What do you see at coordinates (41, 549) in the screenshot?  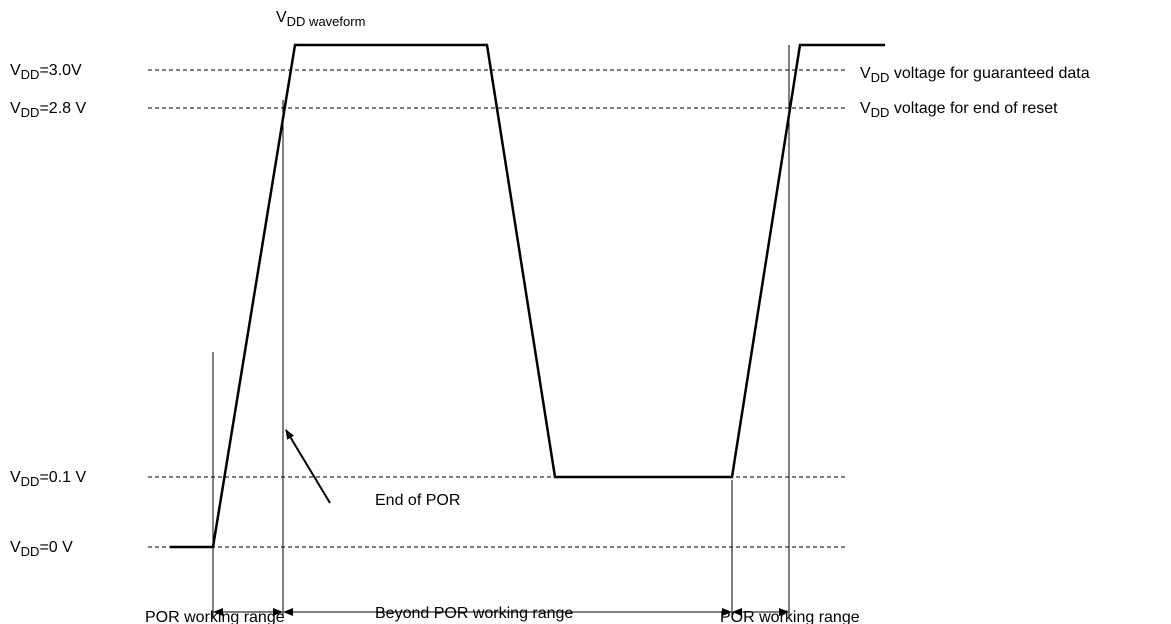 I see `level-label: VDD=0 V` at bounding box center [41, 549].